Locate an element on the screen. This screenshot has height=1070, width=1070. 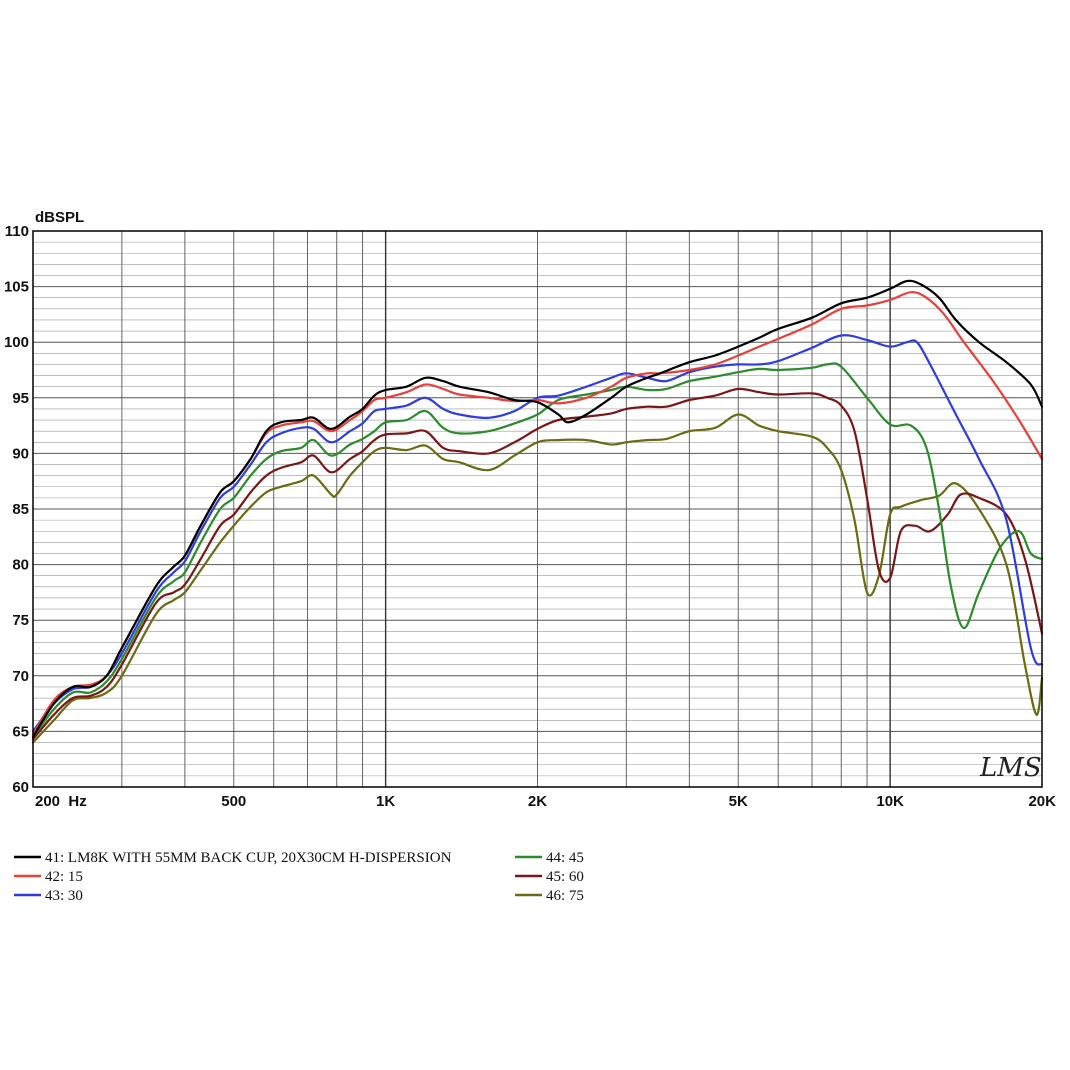
y-tick-label: 60 is located at coordinates (20, 787).